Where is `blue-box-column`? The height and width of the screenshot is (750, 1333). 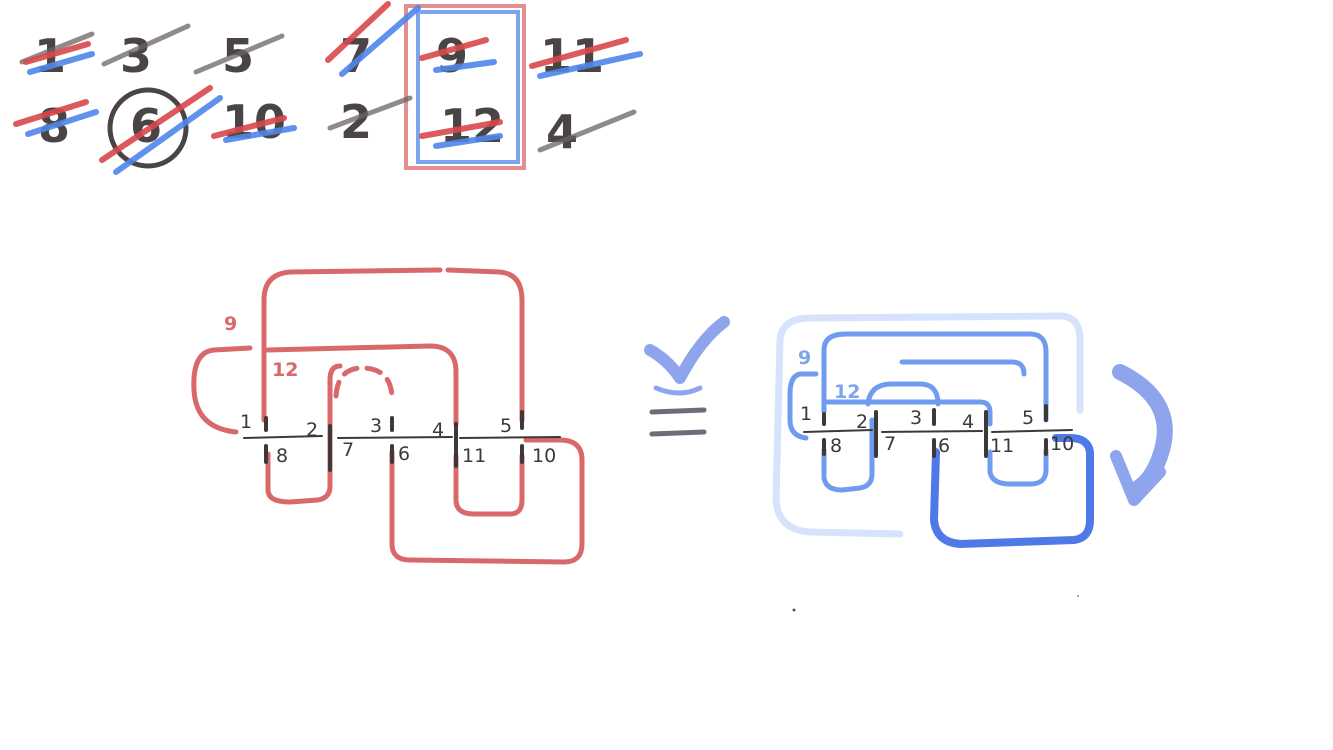 blue-box-column is located at coordinates (468, 87).